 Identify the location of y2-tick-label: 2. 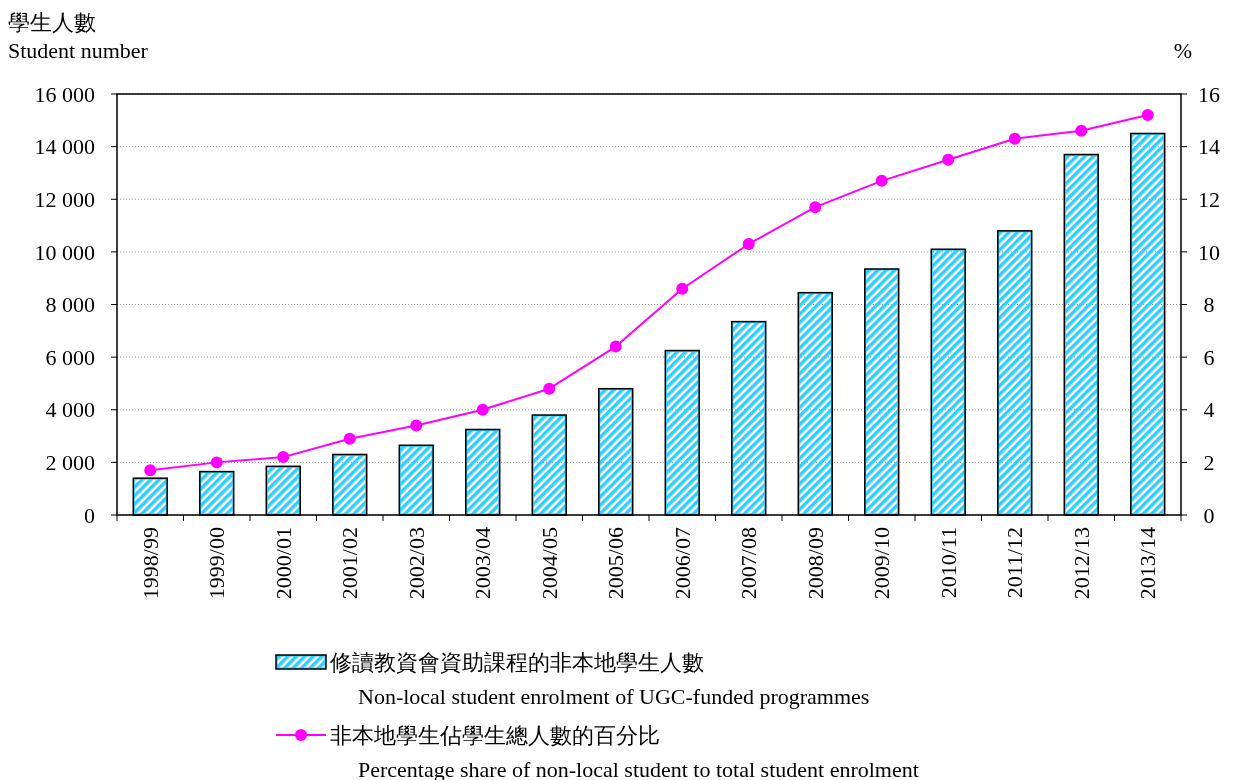
(1209, 463).